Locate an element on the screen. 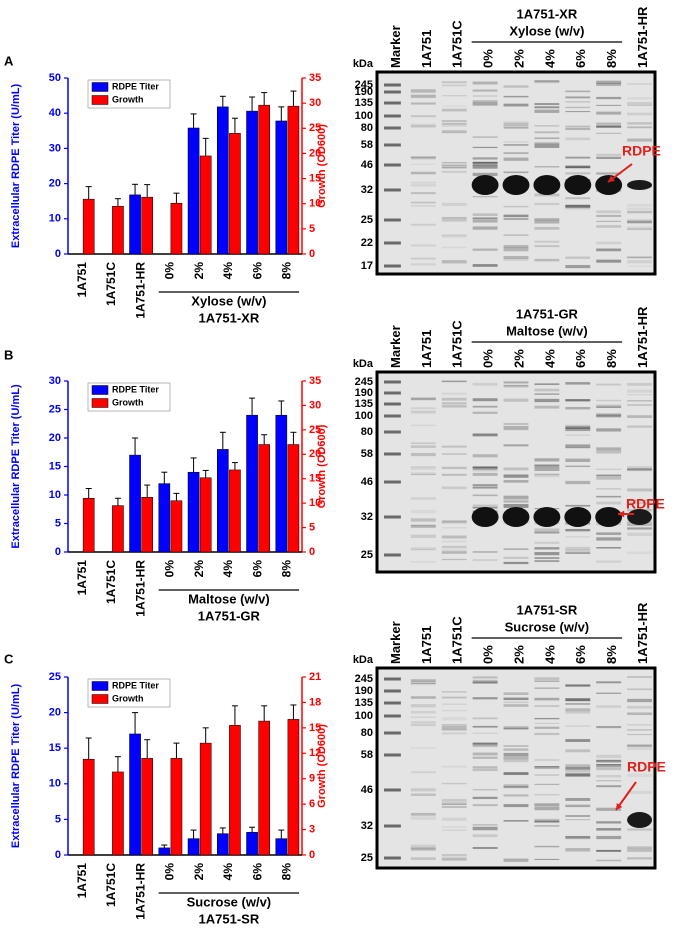 The height and width of the screenshot is (936, 680). gel-background is located at coordinates (516, 472).